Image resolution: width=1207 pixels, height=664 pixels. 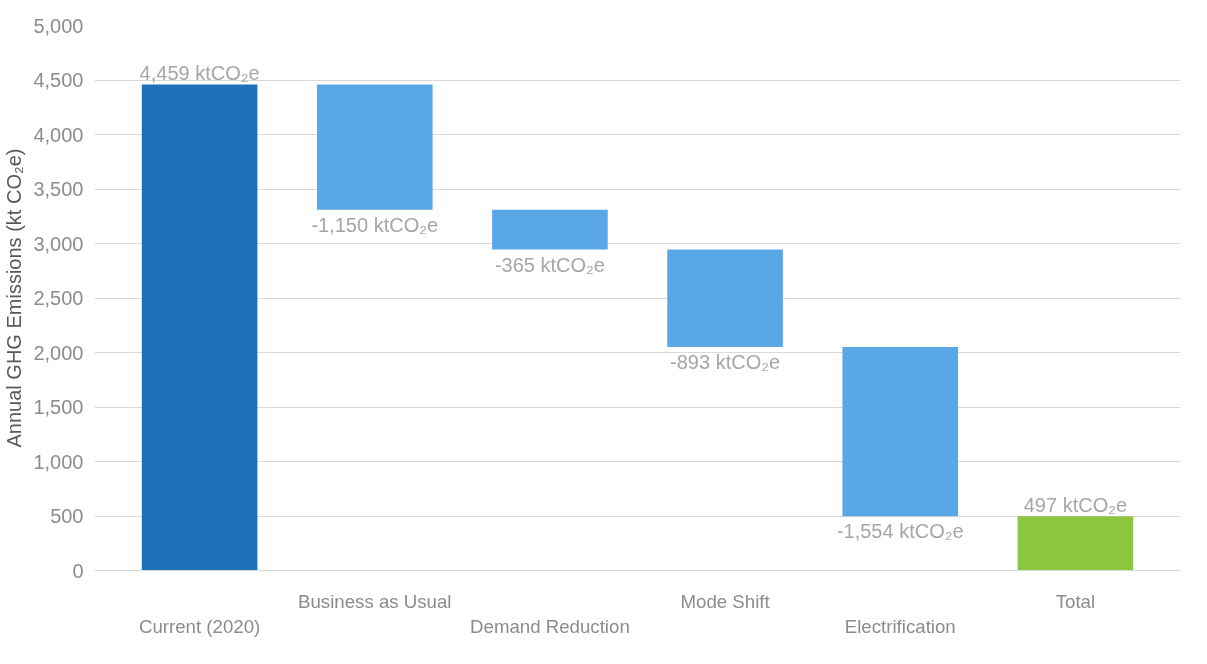 What do you see at coordinates (58, 189) in the screenshot?
I see `y-tick-label: 3,500` at bounding box center [58, 189].